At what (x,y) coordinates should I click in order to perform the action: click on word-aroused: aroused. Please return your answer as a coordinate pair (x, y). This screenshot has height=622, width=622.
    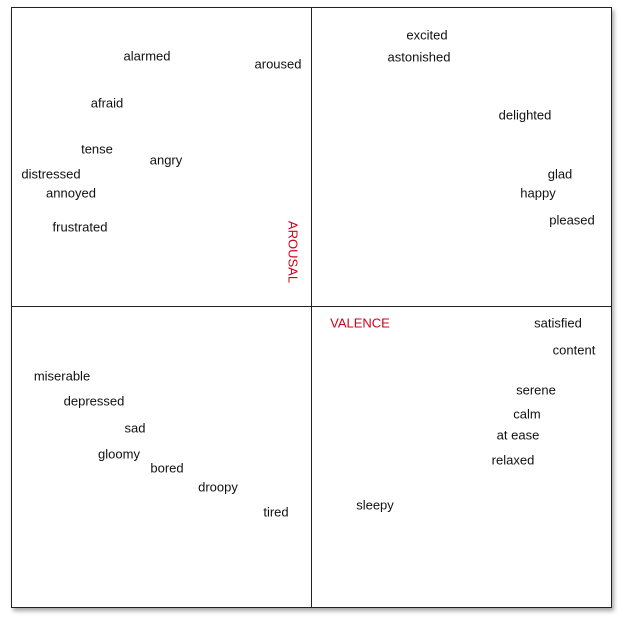
    Looking at the image, I should click on (278, 64).